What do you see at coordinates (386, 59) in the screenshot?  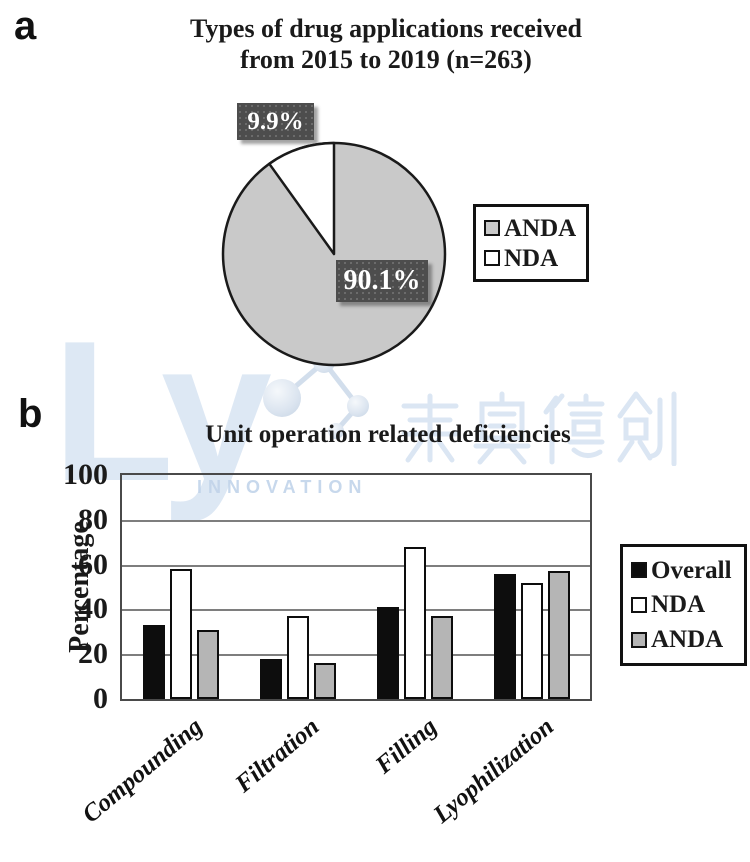 I see `pie-chart-title-line2: from 2015 to 2019 (n=263)` at bounding box center [386, 59].